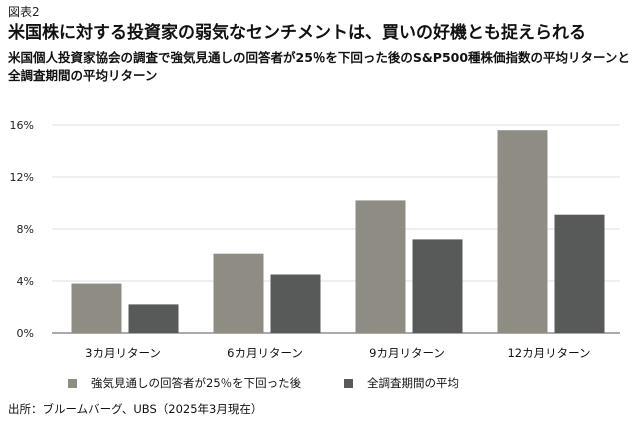  I want to click on y-tick-label: 8%, so click(25, 229).